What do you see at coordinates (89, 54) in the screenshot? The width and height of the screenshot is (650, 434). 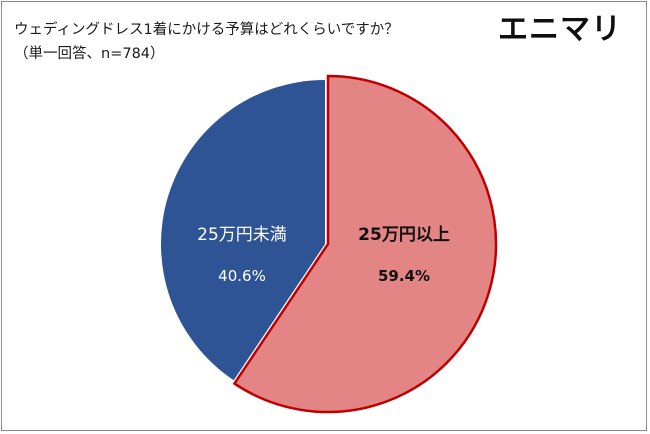 I see `chart-subtitle: （単一回答、n=784）` at bounding box center [89, 54].